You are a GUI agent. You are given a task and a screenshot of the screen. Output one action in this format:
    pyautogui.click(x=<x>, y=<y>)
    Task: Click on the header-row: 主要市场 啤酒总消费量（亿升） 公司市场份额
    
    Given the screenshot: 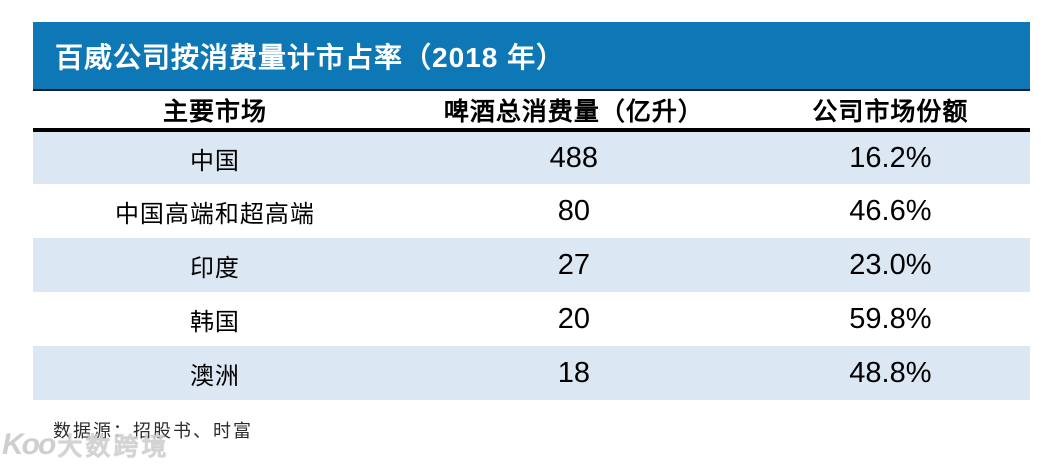 What is the action you would take?
    pyautogui.click(x=531, y=111)
    